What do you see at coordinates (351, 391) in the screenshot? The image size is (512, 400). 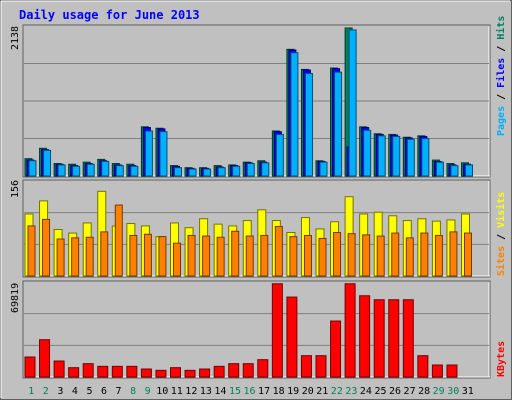 I see `x-tick-label-23: 23` at bounding box center [351, 391].